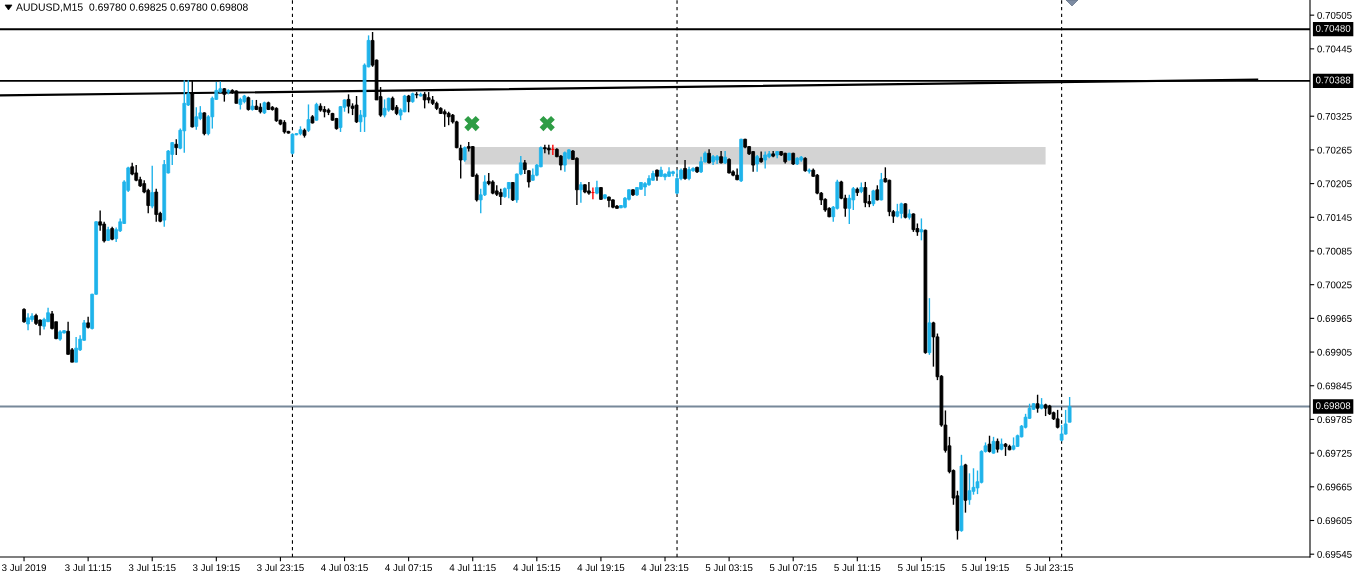  What do you see at coordinates (537, 567) in the screenshot?
I see `x-tick-label: 4 Jul 15:15` at bounding box center [537, 567].